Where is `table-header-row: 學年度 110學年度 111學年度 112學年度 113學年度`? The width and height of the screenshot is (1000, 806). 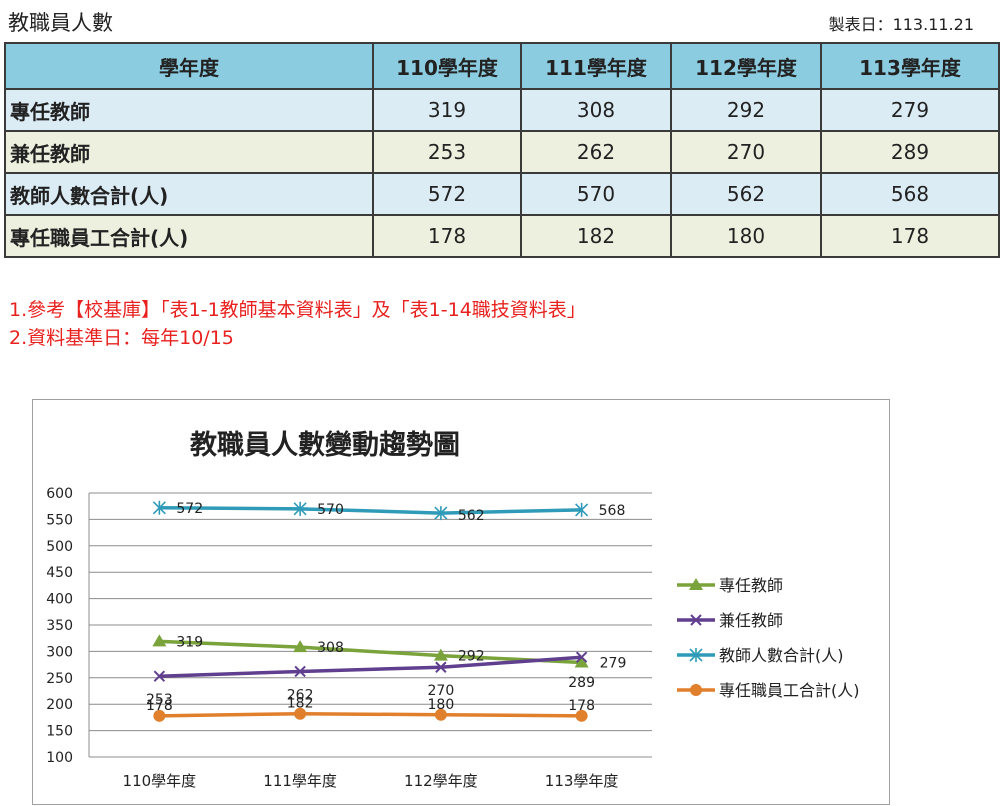
table-header-row: 學年度 110學年度 111學年度 112學年度 113學年度 is located at coordinates (502, 66).